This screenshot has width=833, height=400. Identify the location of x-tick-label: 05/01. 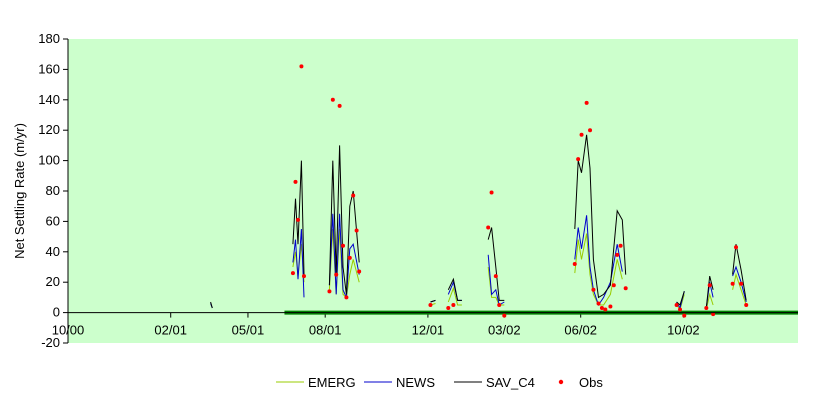
(248, 330).